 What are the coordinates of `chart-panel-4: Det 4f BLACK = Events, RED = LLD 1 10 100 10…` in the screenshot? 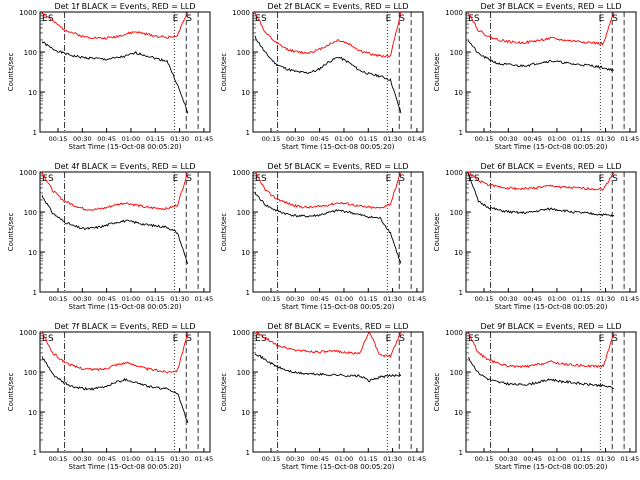 It's located at (110, 236).